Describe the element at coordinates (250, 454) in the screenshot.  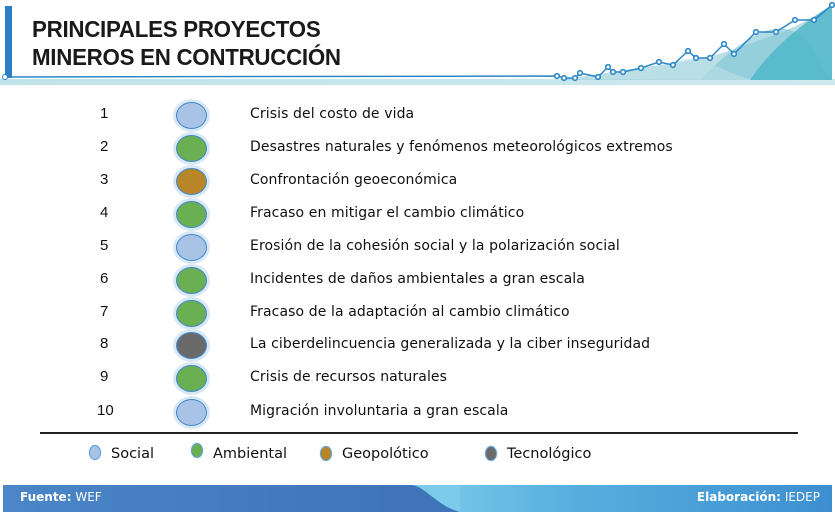
I see `legend-label: Ambiental` at that location.